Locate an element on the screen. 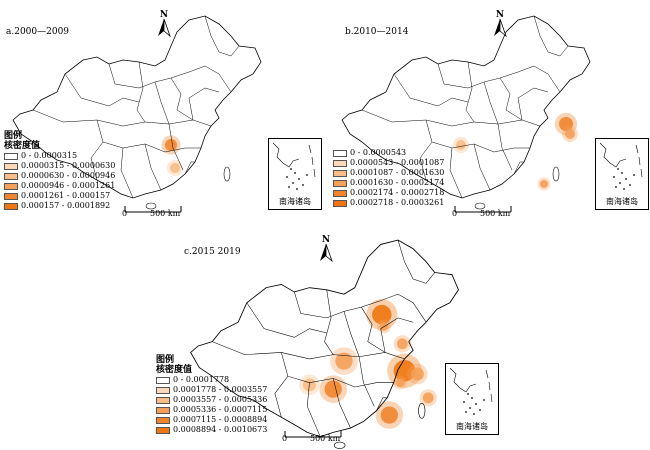  legend-item: 0.0000543 - 0.0001087 is located at coordinates (388, 163).